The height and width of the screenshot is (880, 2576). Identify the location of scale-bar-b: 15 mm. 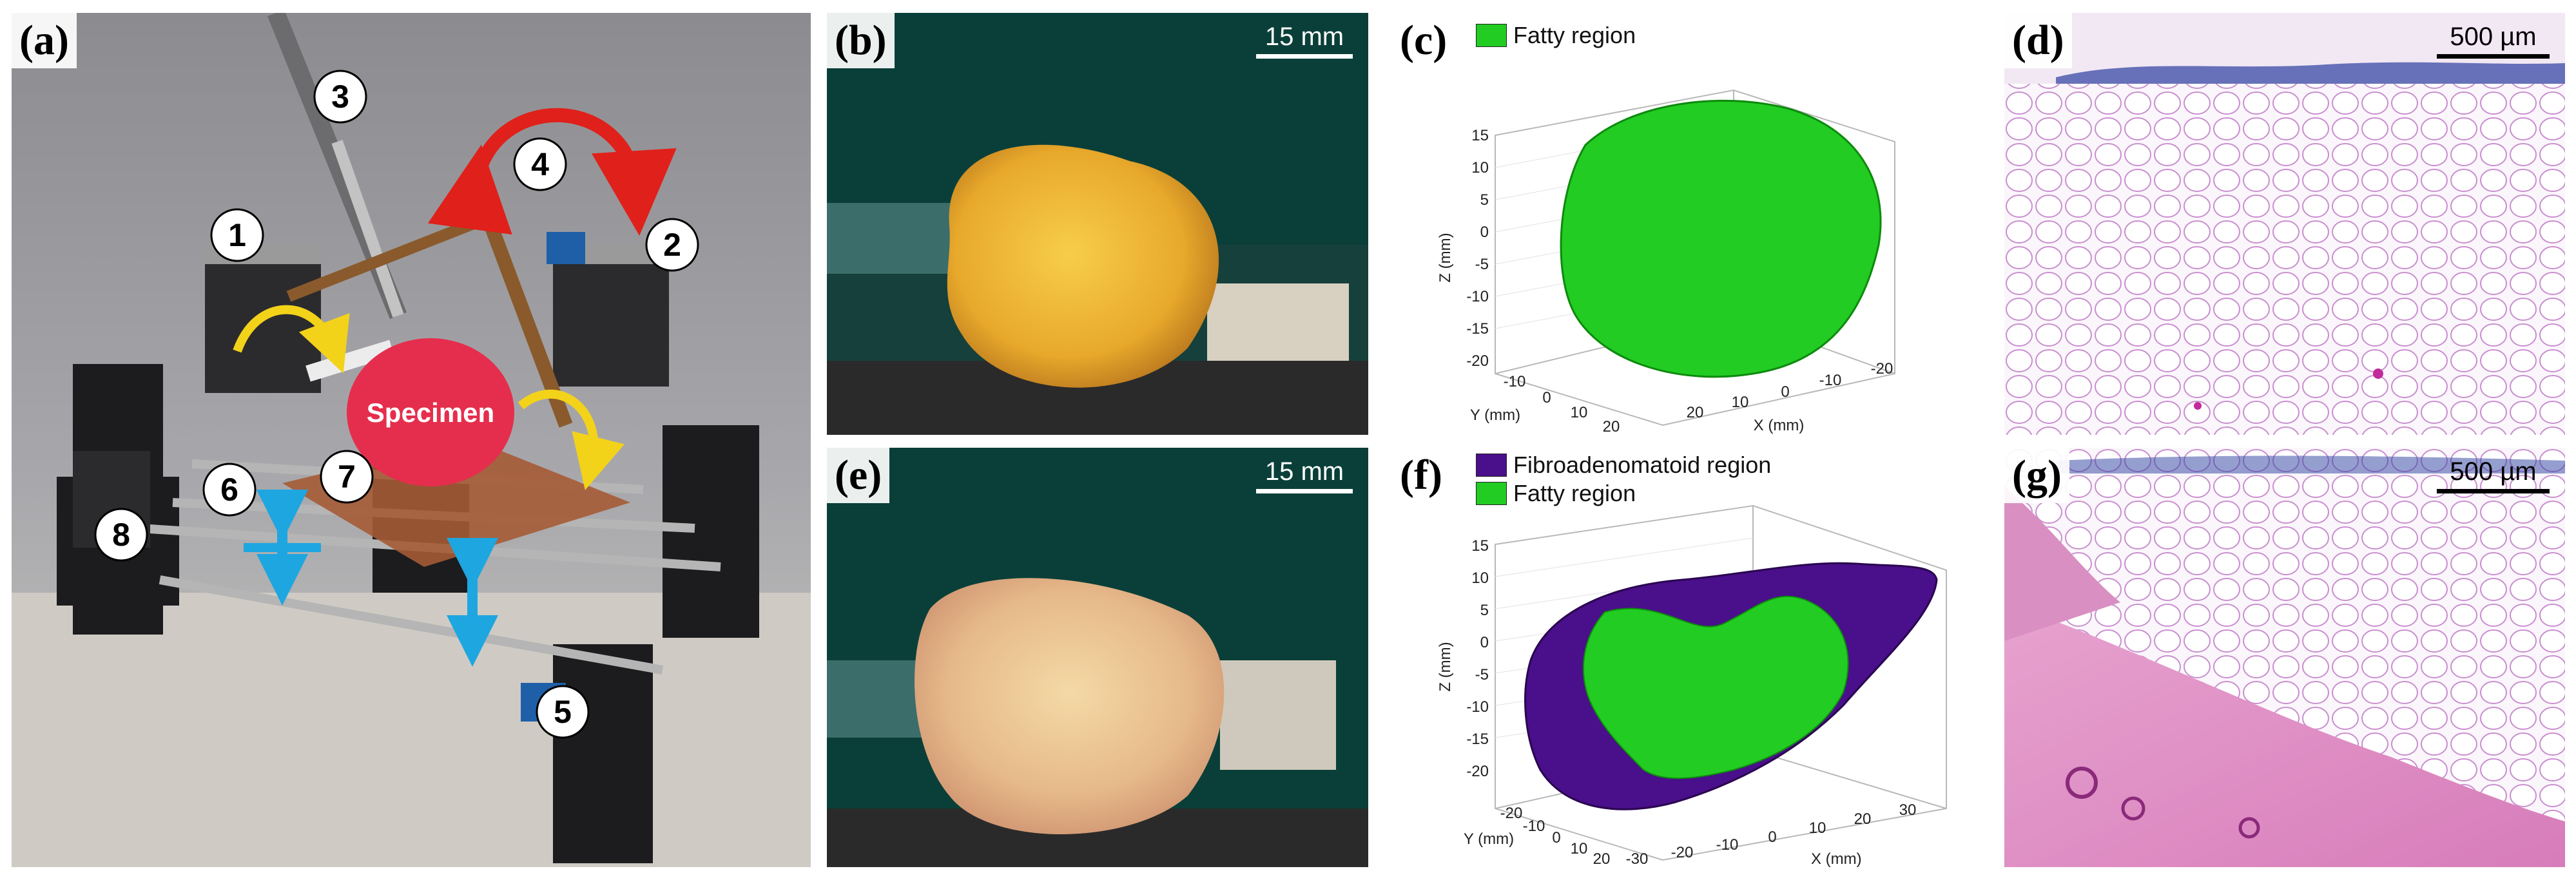
(1304, 40).